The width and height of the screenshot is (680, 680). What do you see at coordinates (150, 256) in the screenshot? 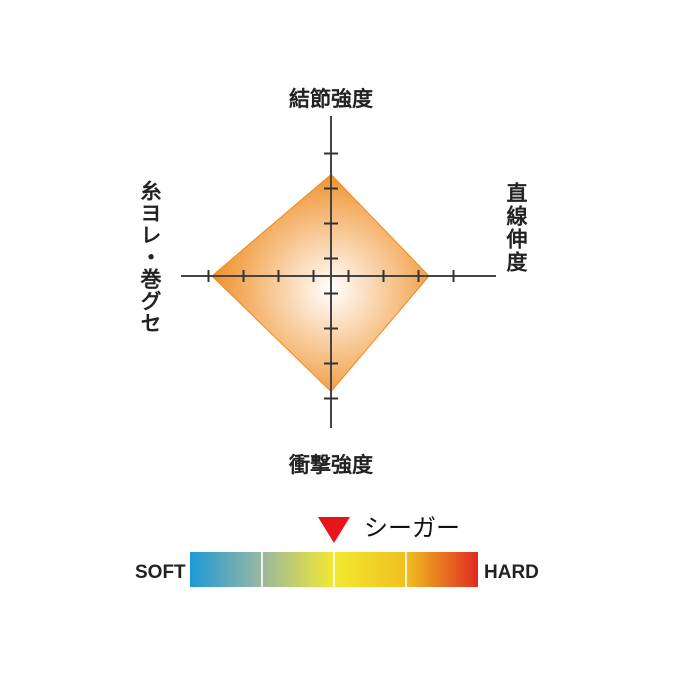
I see `axis-label-left: 糸ヨレ・巻グセ` at bounding box center [150, 256].